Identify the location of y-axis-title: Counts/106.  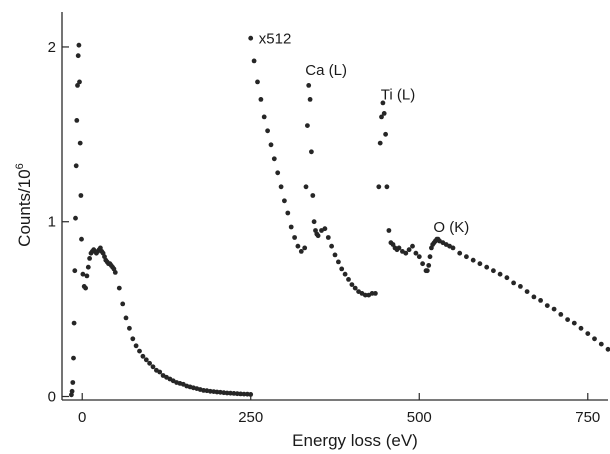
(24, 205).